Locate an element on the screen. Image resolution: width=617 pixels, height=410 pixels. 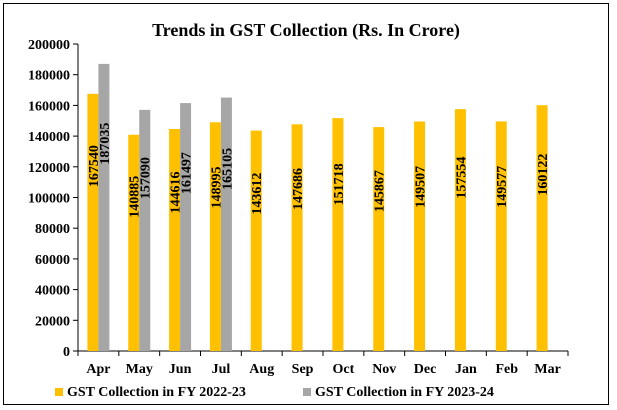
data-label-dec-series-1: 149507 is located at coordinates (421, 187).